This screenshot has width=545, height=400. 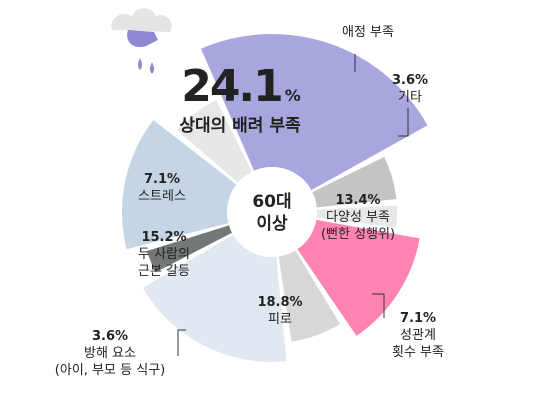 I want to click on slice-label-7-0: 두 사람의, so click(x=164, y=254).